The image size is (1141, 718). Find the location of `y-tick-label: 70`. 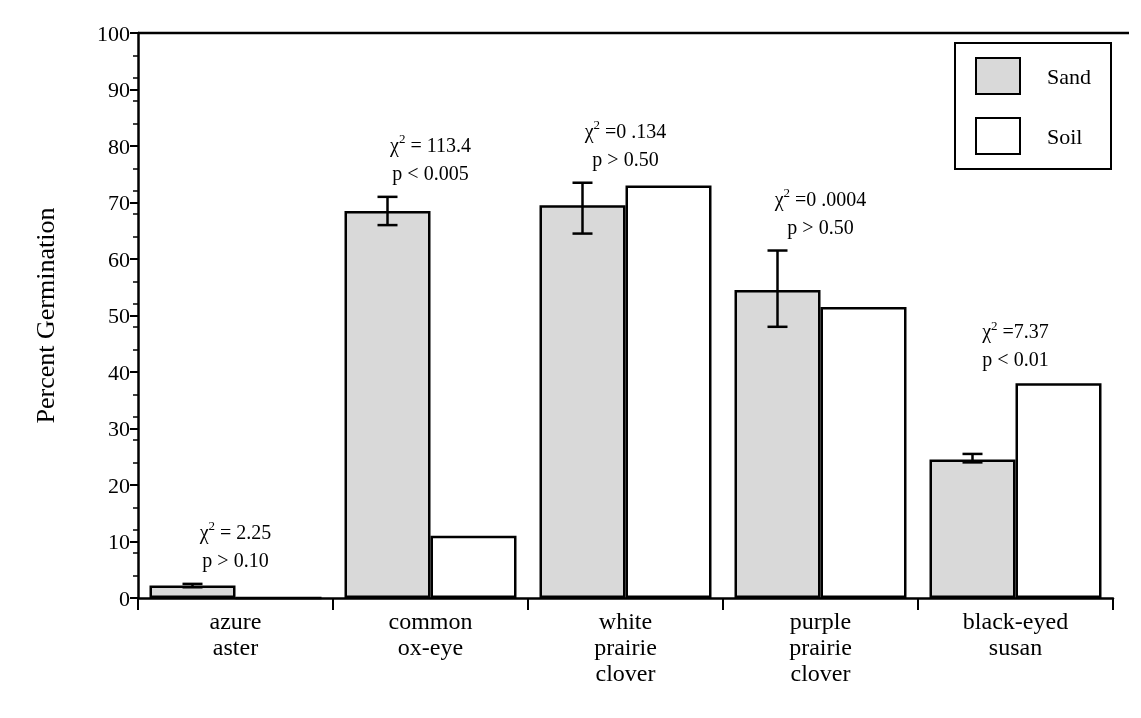

y-tick-label: 70 is located at coordinates (119, 202).